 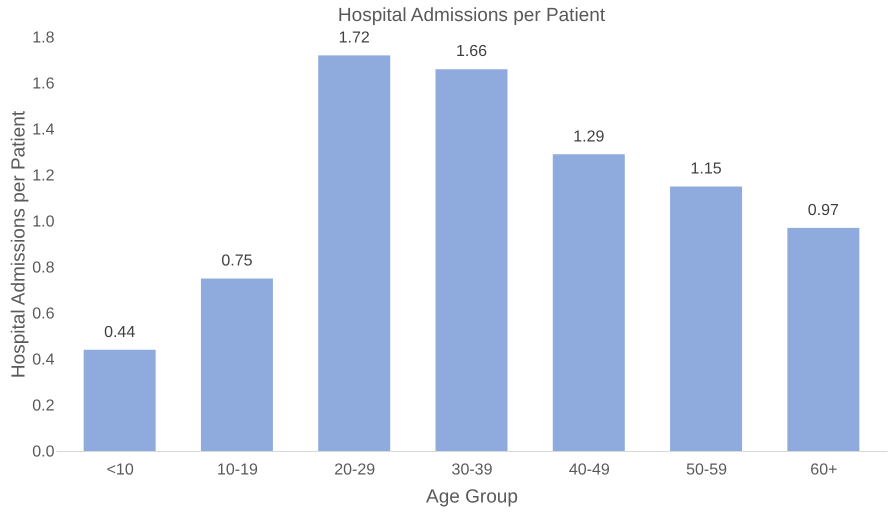 I want to click on x-tick-label: 20-29, so click(x=355, y=470).